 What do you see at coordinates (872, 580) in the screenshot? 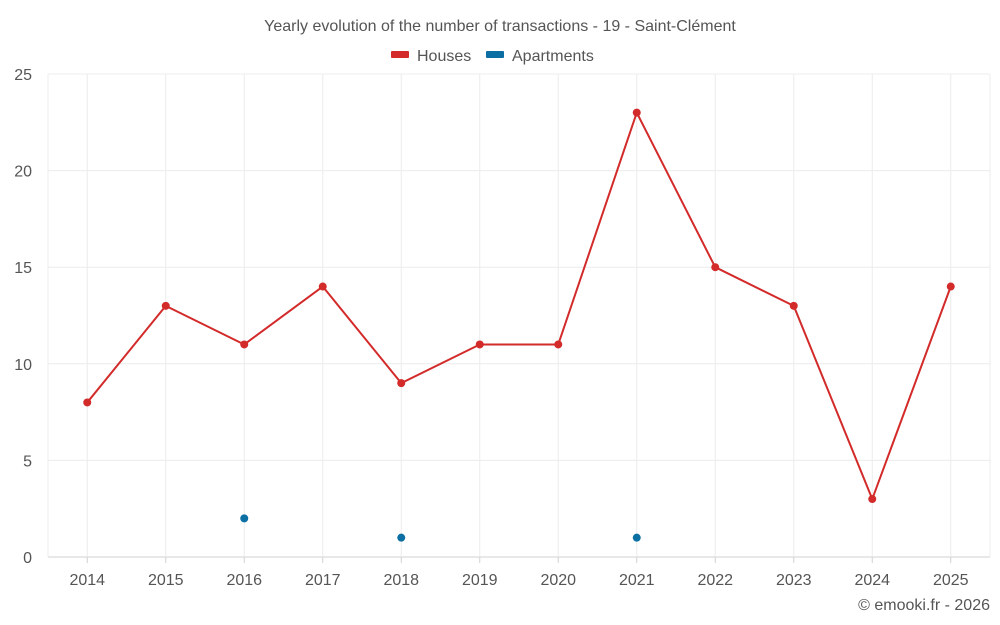
I see `x-tick-label: 2024` at bounding box center [872, 580].